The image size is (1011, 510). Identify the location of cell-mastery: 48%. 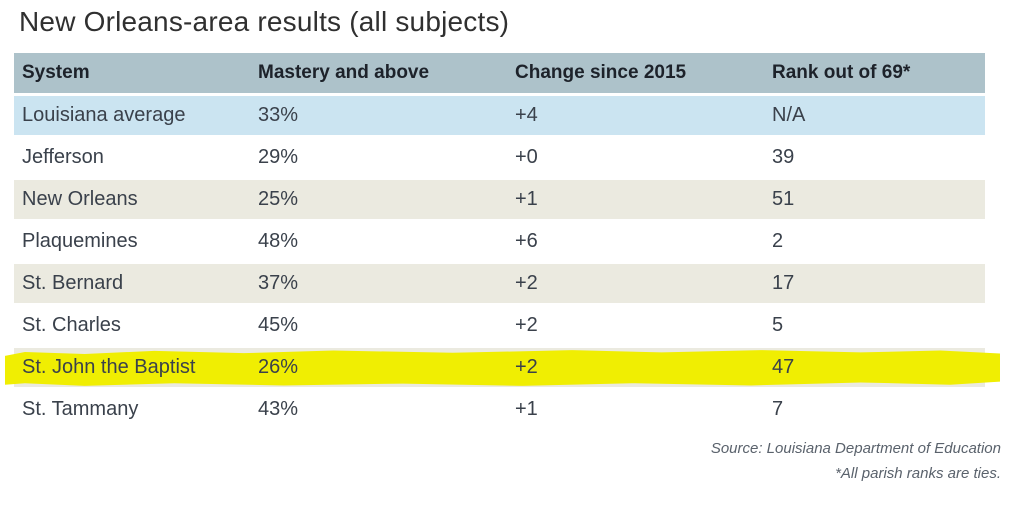
(278, 241).